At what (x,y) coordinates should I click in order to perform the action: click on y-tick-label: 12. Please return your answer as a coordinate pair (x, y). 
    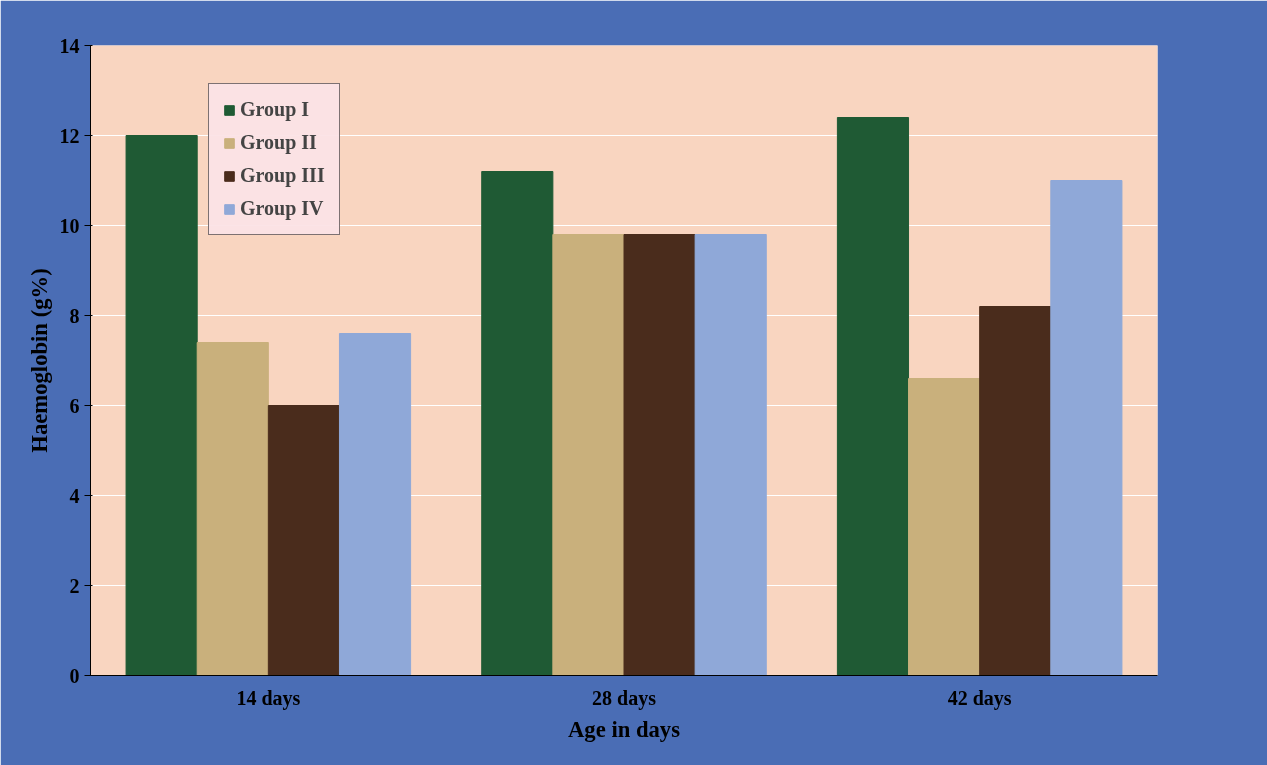
    Looking at the image, I should click on (69, 135).